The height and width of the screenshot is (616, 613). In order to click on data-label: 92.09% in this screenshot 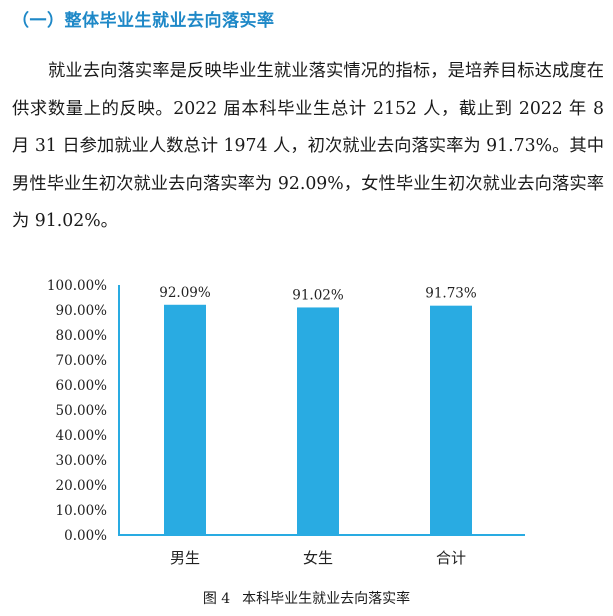, I will do `click(185, 293)`.